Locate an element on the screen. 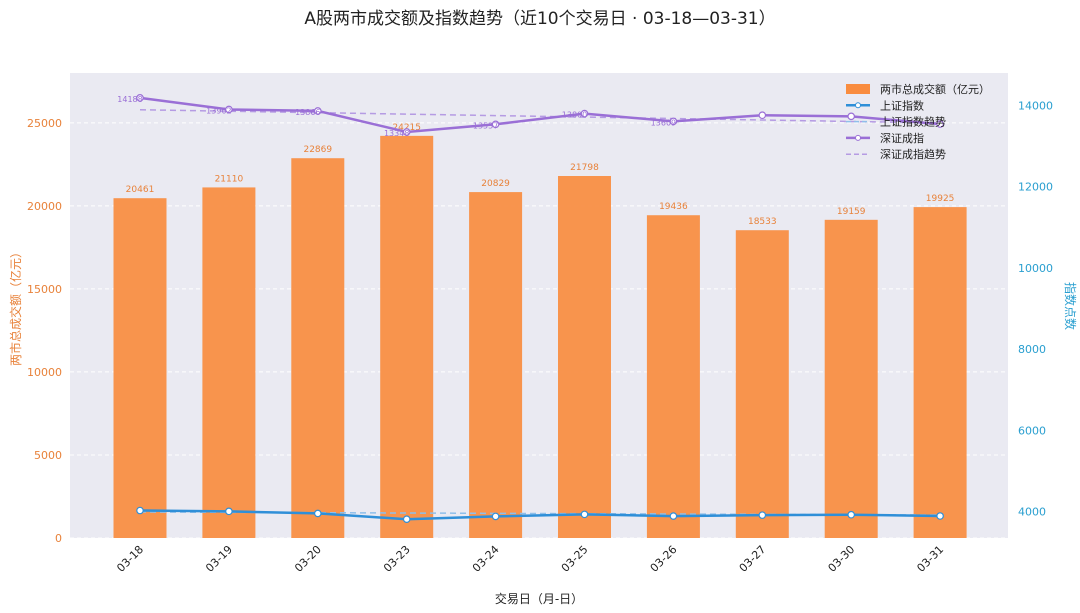 This screenshot has height=613, width=1080. right-axis-label: 指数点数 is located at coordinates (1070, 306).